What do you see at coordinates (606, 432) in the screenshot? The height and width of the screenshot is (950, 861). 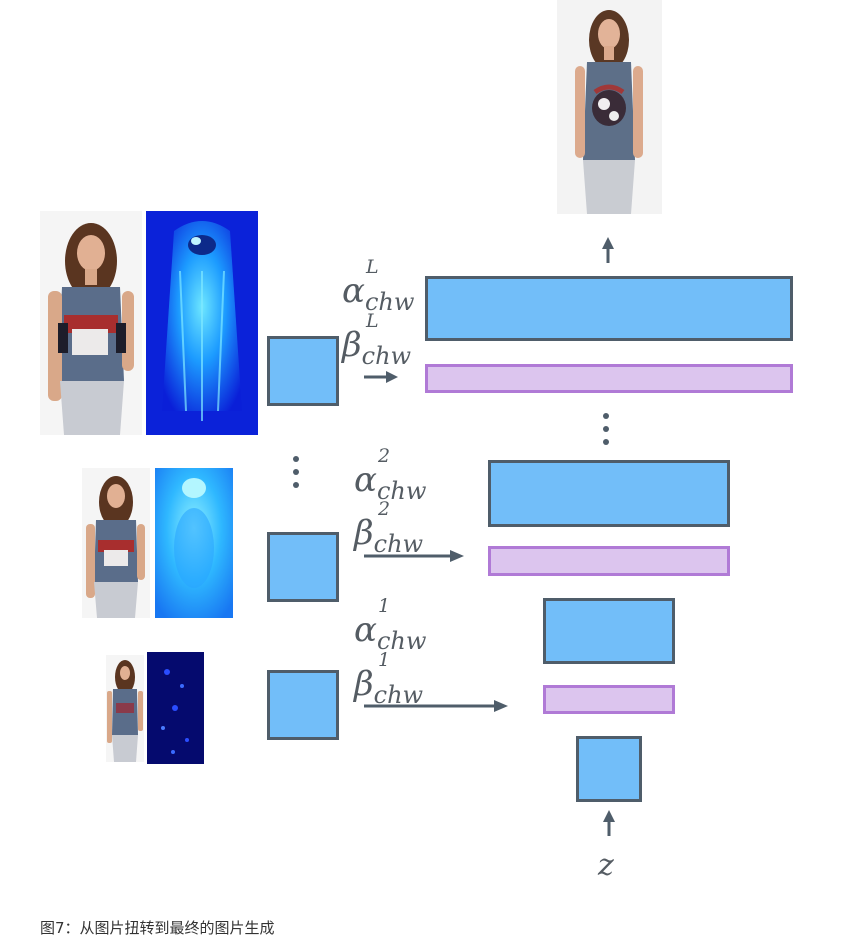 I see `vertical-ellipsis-right` at bounding box center [606, 432].